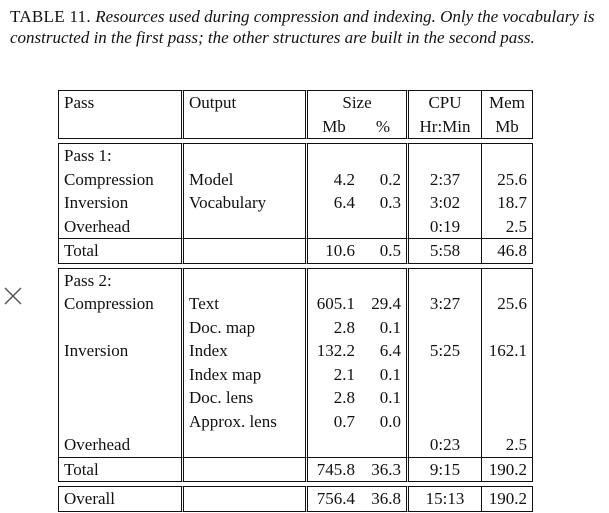 This screenshot has width=609, height=513. I want to click on header-mem: Mem, so click(507, 102).